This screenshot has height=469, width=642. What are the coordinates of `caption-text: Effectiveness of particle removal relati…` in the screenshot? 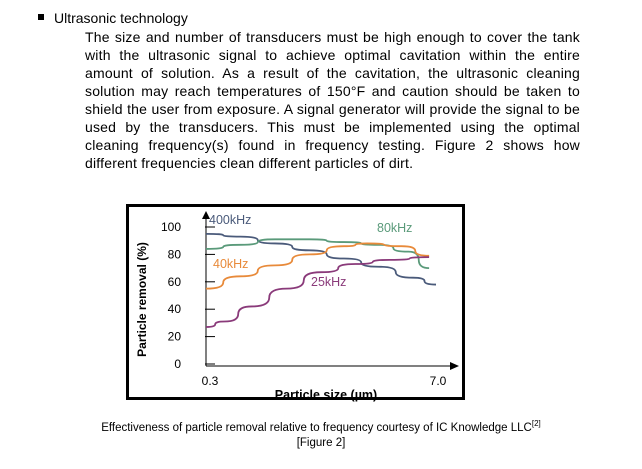 It's located at (316, 427).